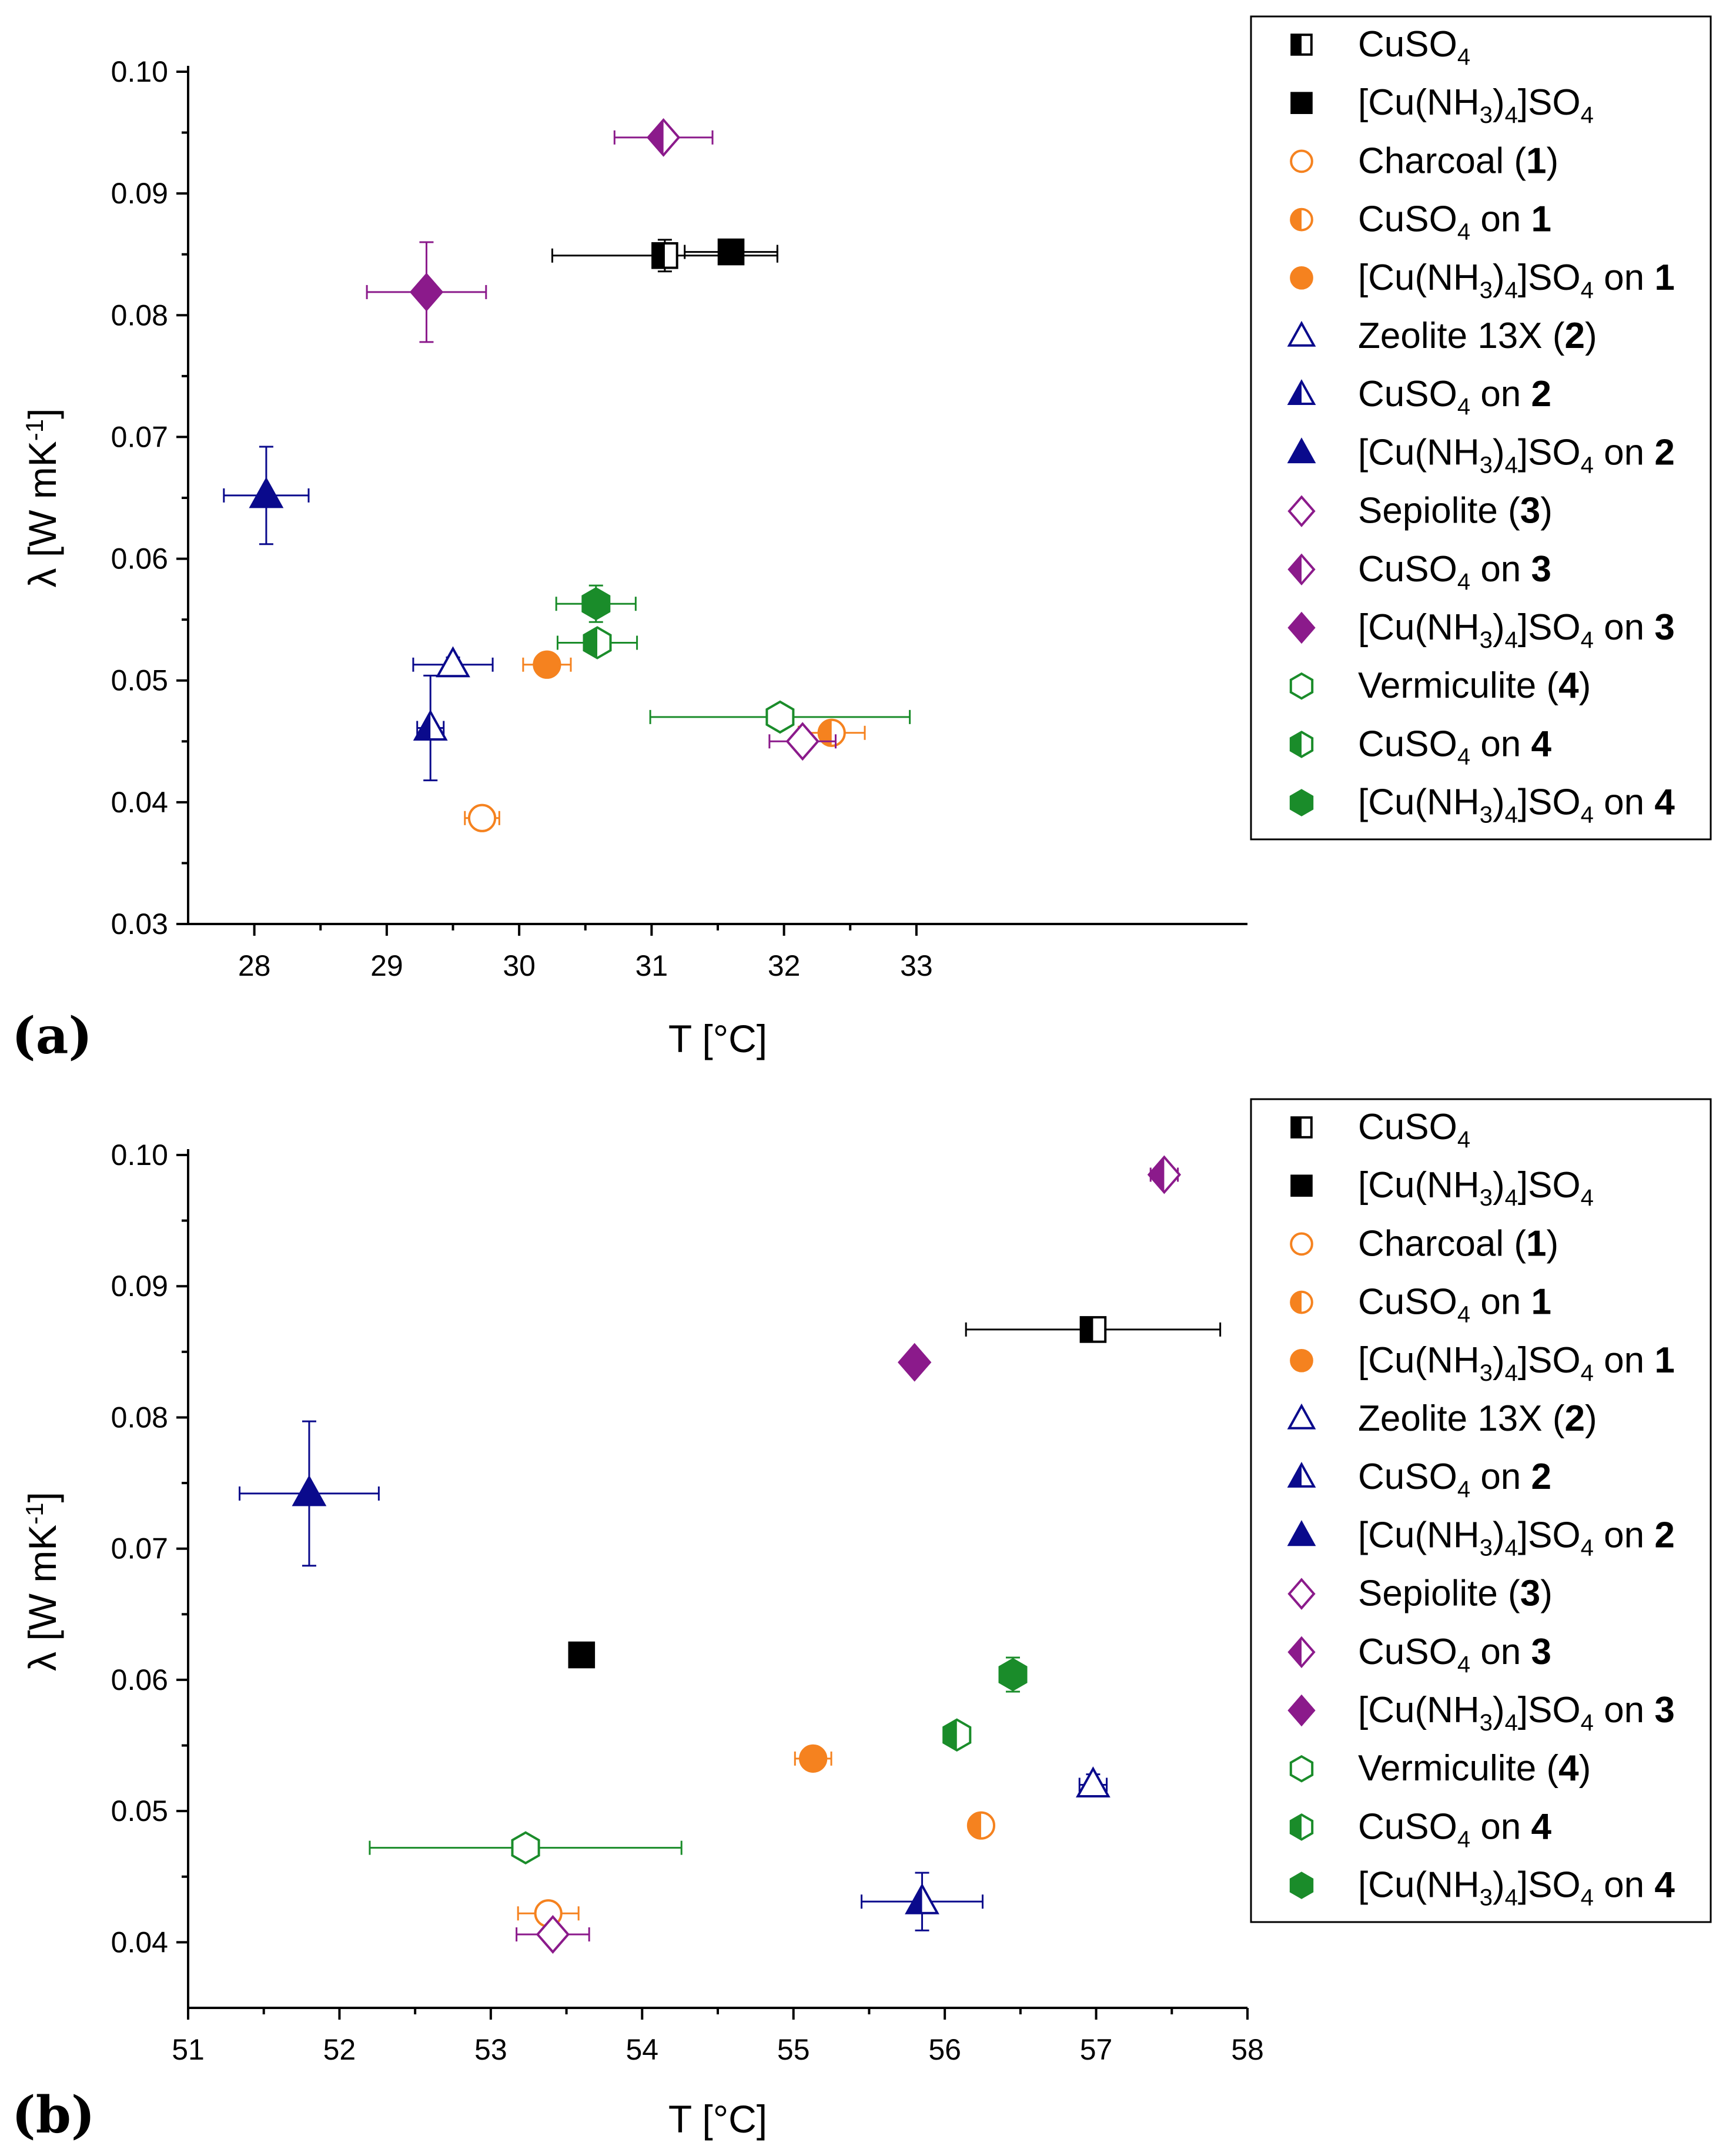 This screenshot has width=1726, height=2156. What do you see at coordinates (139, 680) in the screenshot?
I see `y-tick-label: 0.05` at bounding box center [139, 680].